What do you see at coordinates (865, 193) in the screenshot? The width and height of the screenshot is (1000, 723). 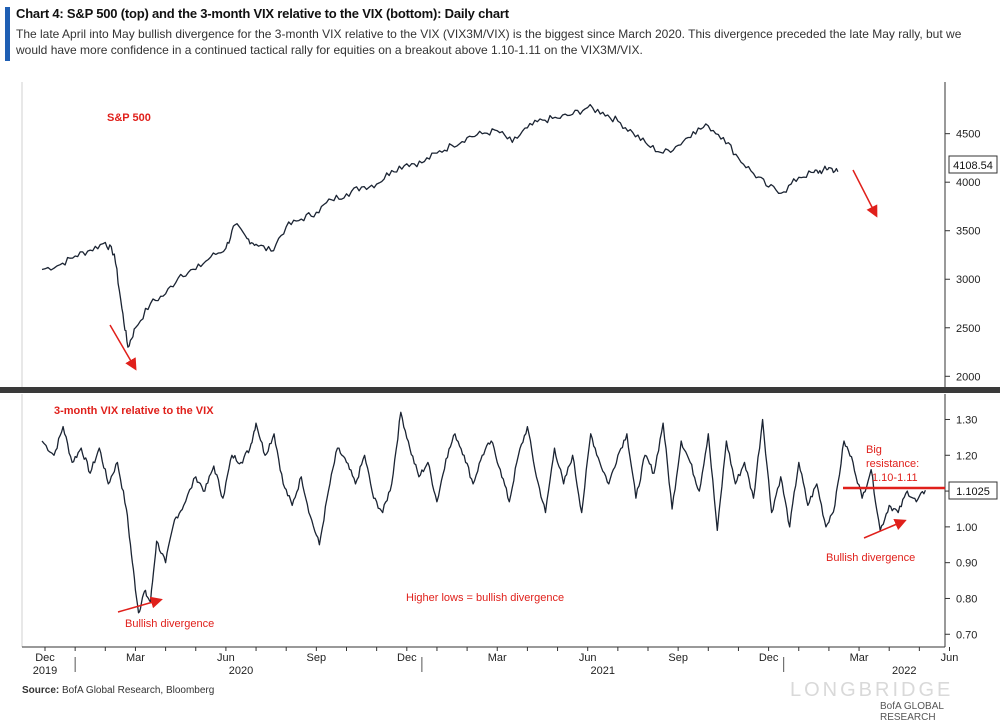 I see `sp500-2022-low-arrow` at bounding box center [865, 193].